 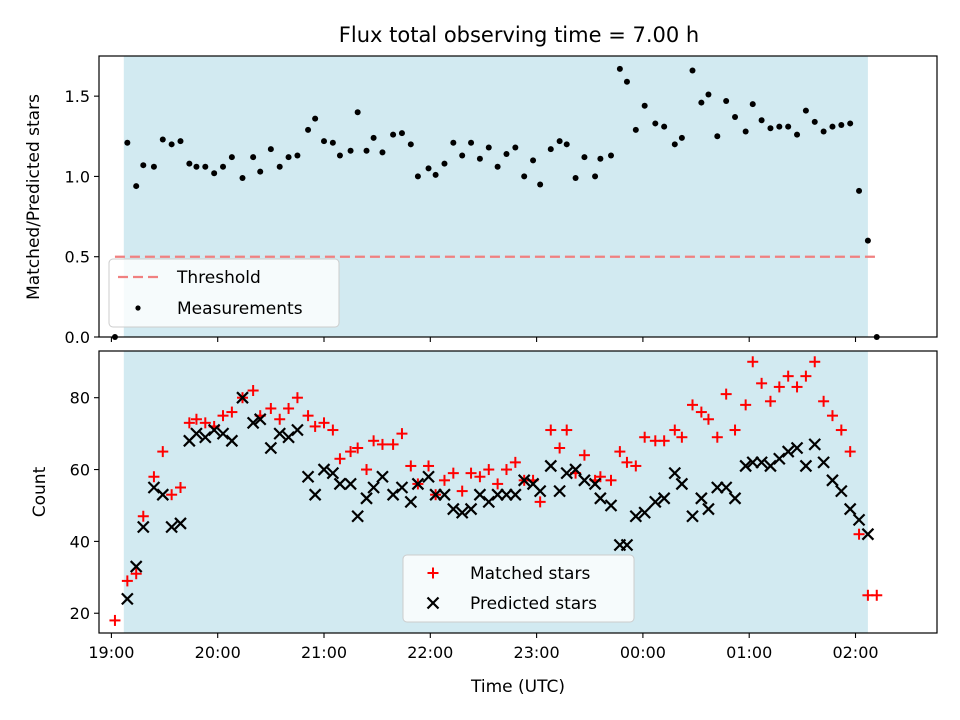 What do you see at coordinates (138, 308) in the screenshot?
I see `legend-measurements-swatch` at bounding box center [138, 308].